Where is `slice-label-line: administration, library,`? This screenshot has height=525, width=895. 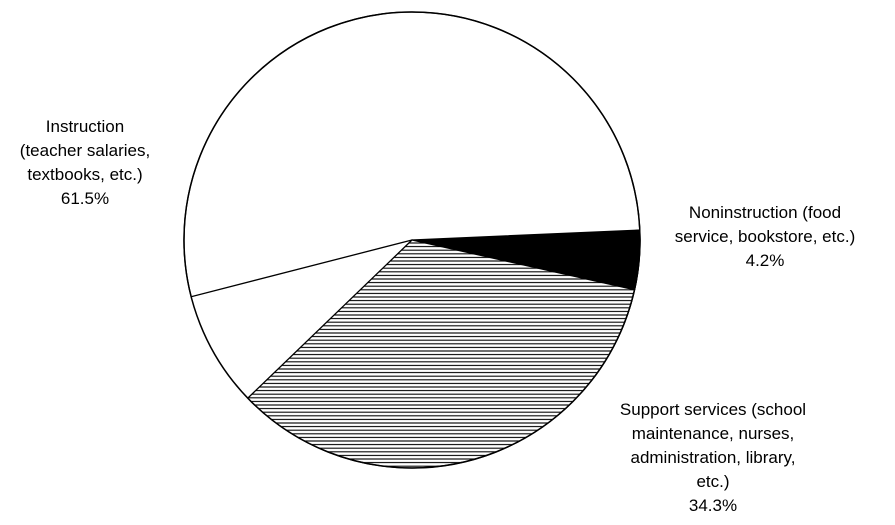
slice-label-line: administration, library, is located at coordinates (712, 457).